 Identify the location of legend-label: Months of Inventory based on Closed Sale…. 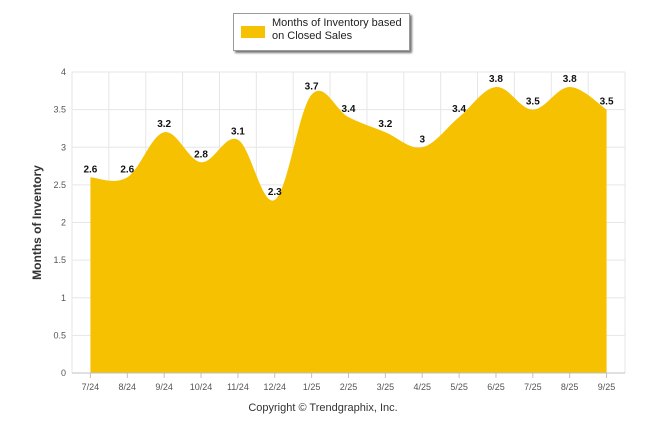
(337, 29).